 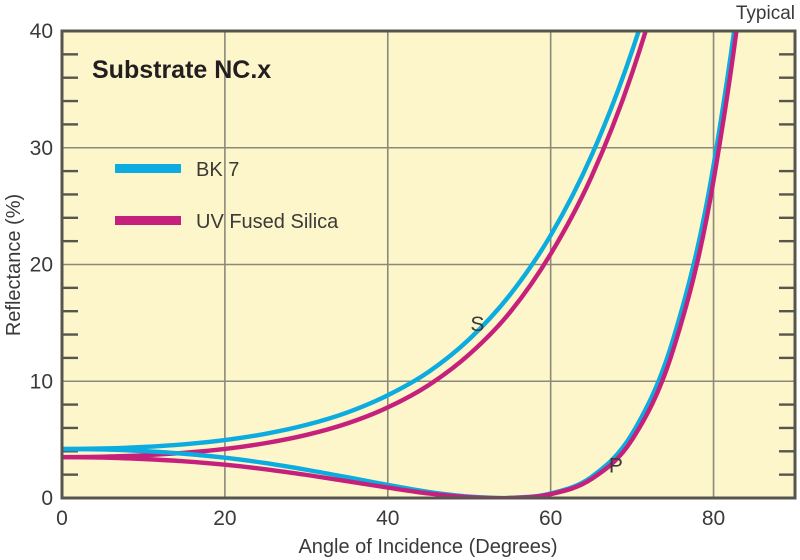 What do you see at coordinates (217, 170) in the screenshot?
I see `legend-label-bk7: BK 7` at bounding box center [217, 170].